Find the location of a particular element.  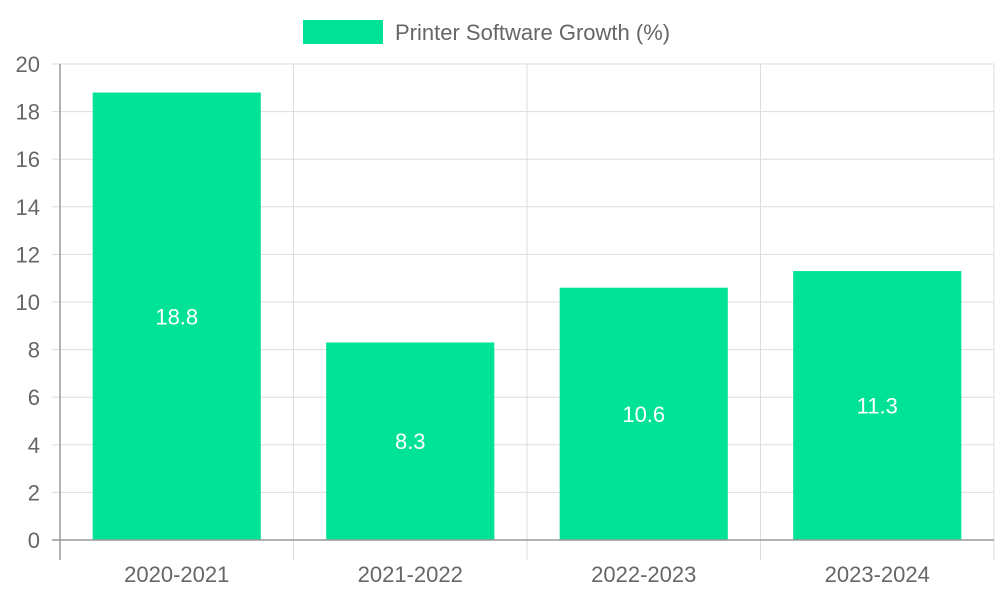

x-tick-label: 2022-2023 is located at coordinates (643, 574).